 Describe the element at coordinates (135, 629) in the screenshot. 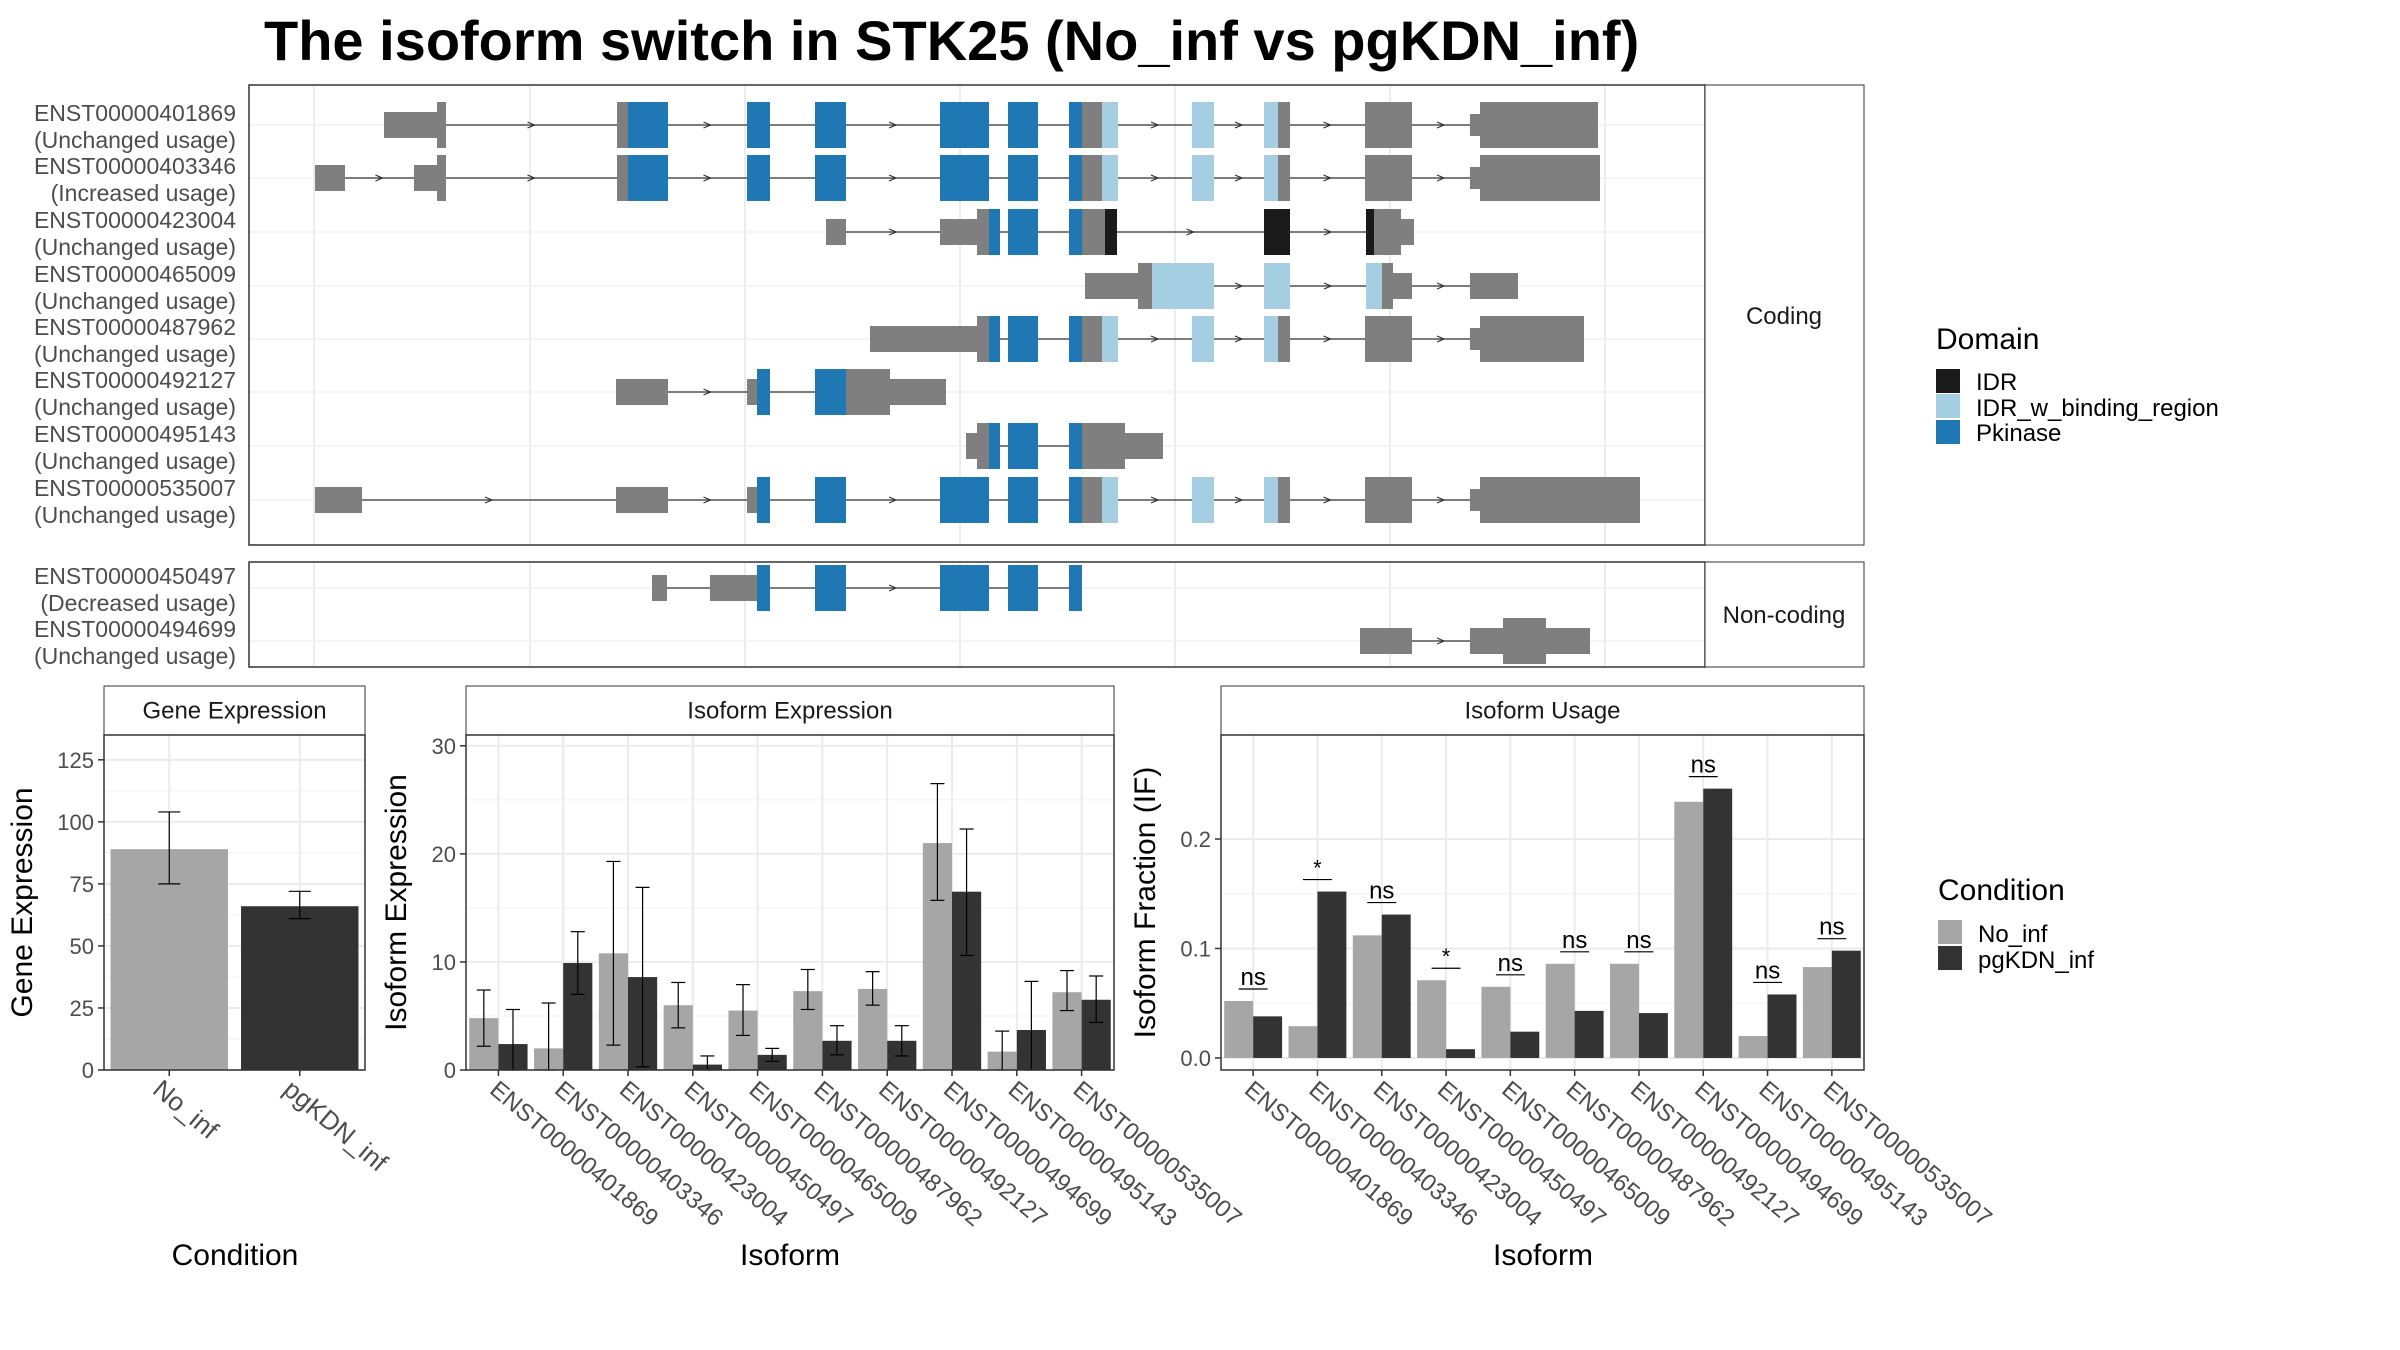

I see `transcript-id-label: ENST00000494699` at that location.